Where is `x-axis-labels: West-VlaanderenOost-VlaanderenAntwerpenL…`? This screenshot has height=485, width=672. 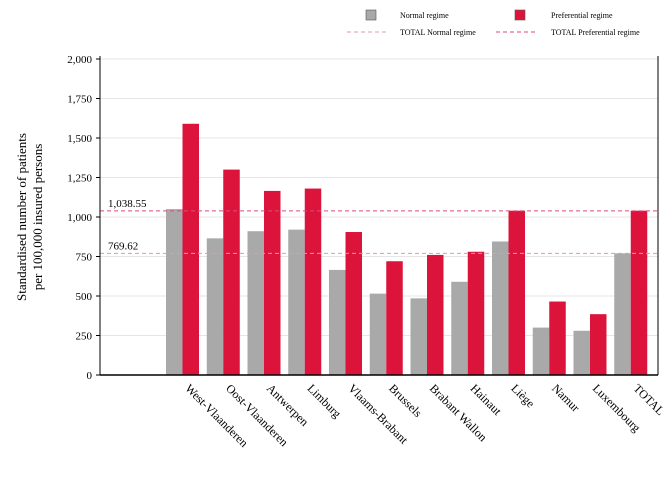
x-axis-labels: West-VlaanderenOost-VlaanderenAntwerpenL… is located at coordinates (424, 415).